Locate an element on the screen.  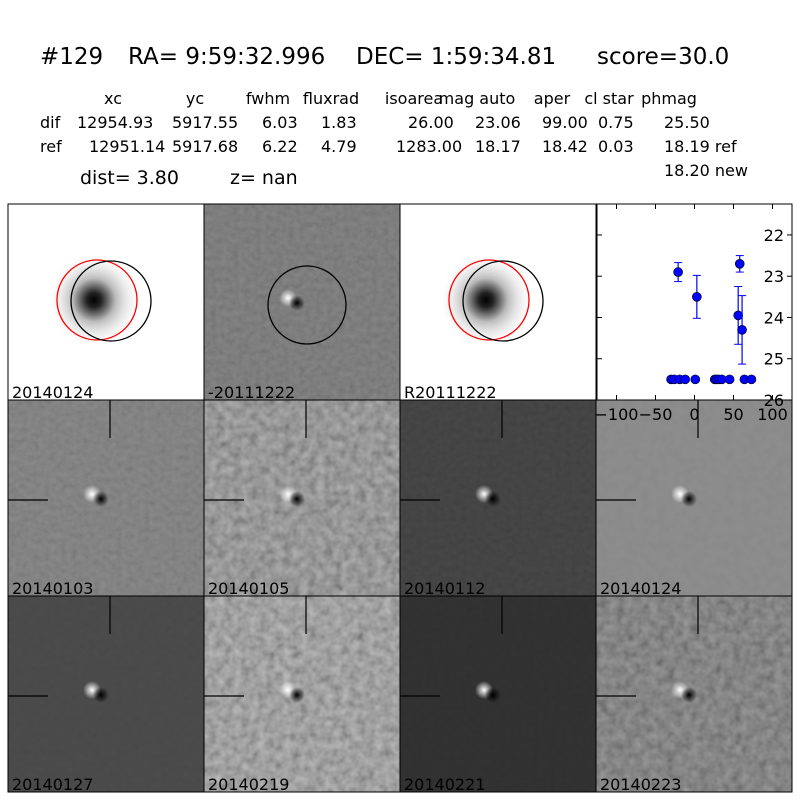
cutout-panel-20140112: 20140112 is located at coordinates (498, 498).